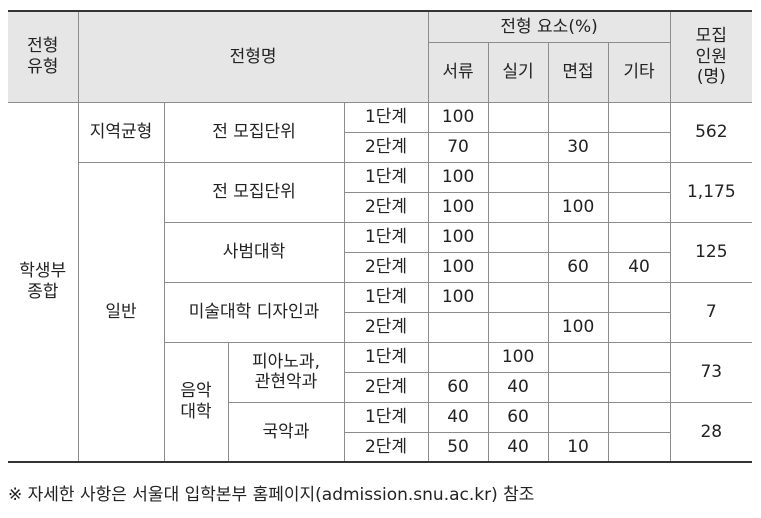 The width and height of the screenshot is (761, 518). I want to click on quota-cell: 125, so click(711, 252).